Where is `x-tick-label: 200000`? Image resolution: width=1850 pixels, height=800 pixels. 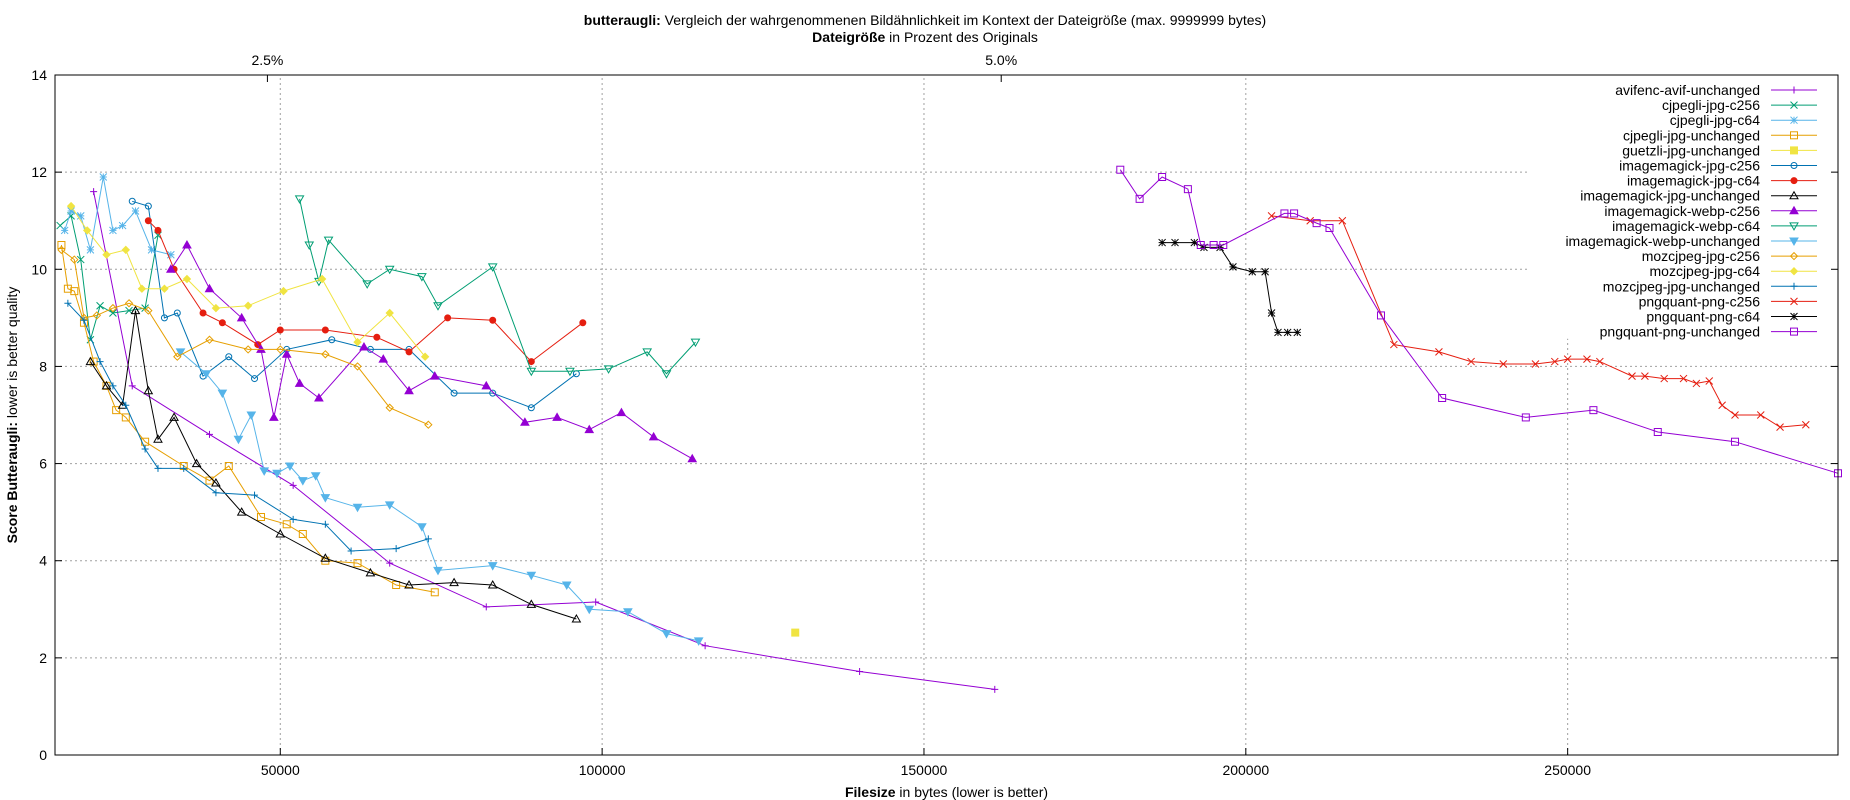 x-tick-label: 200000 is located at coordinates (1245, 770).